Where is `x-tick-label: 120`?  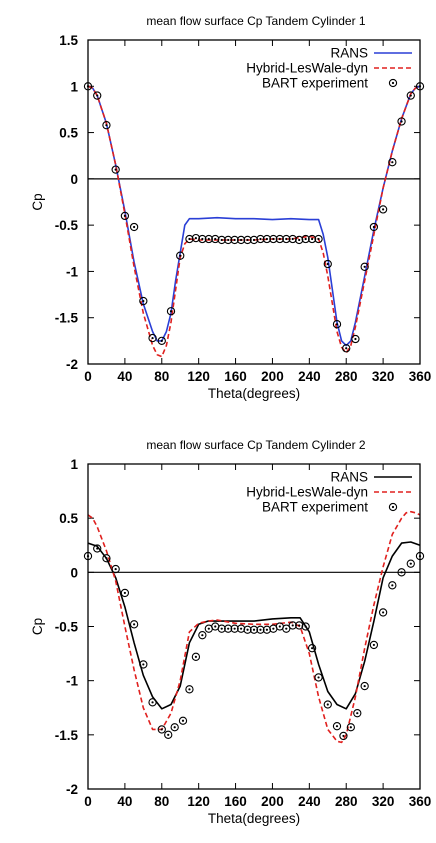
x-tick-label: 120 is located at coordinates (198, 801).